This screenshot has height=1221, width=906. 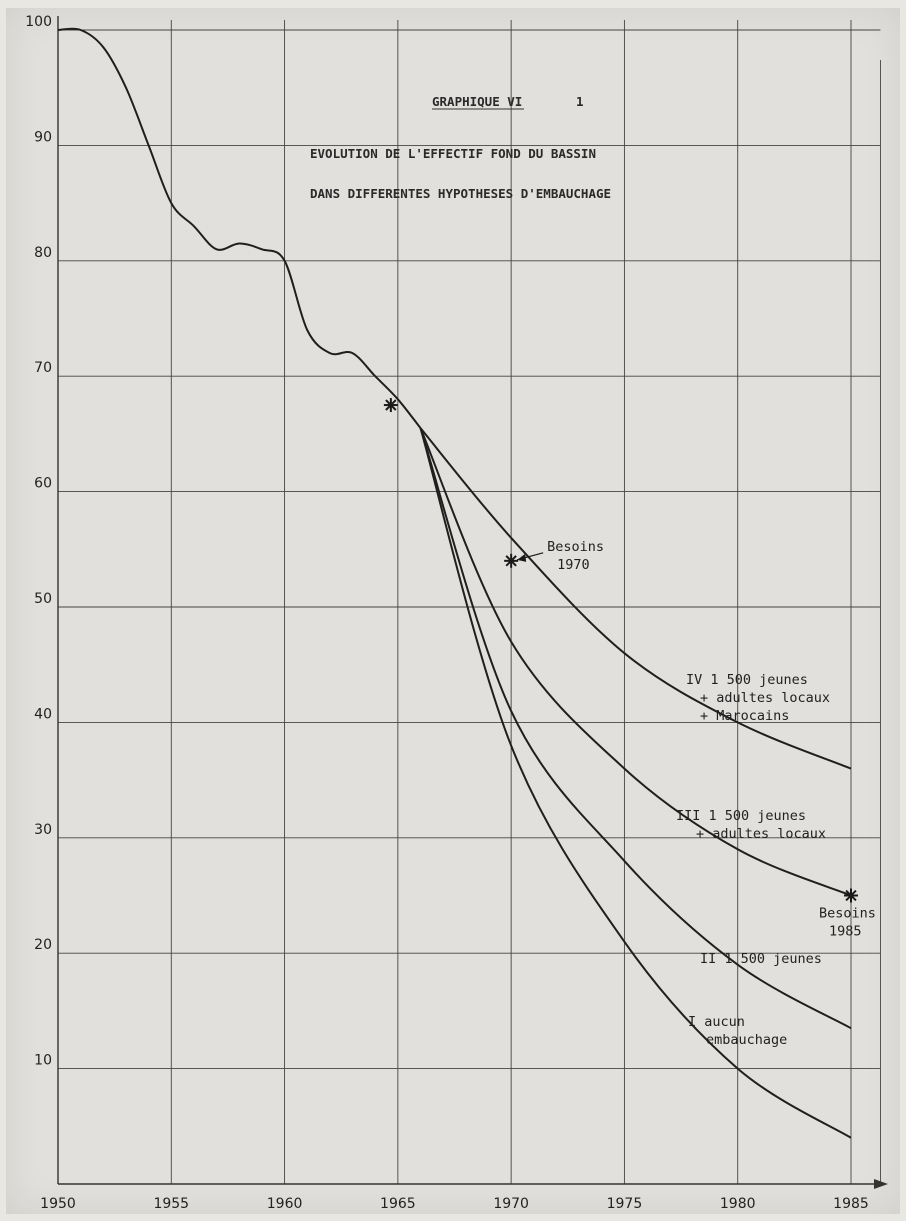 I want to click on y-tick-label-70: 70, so click(x=43, y=368).